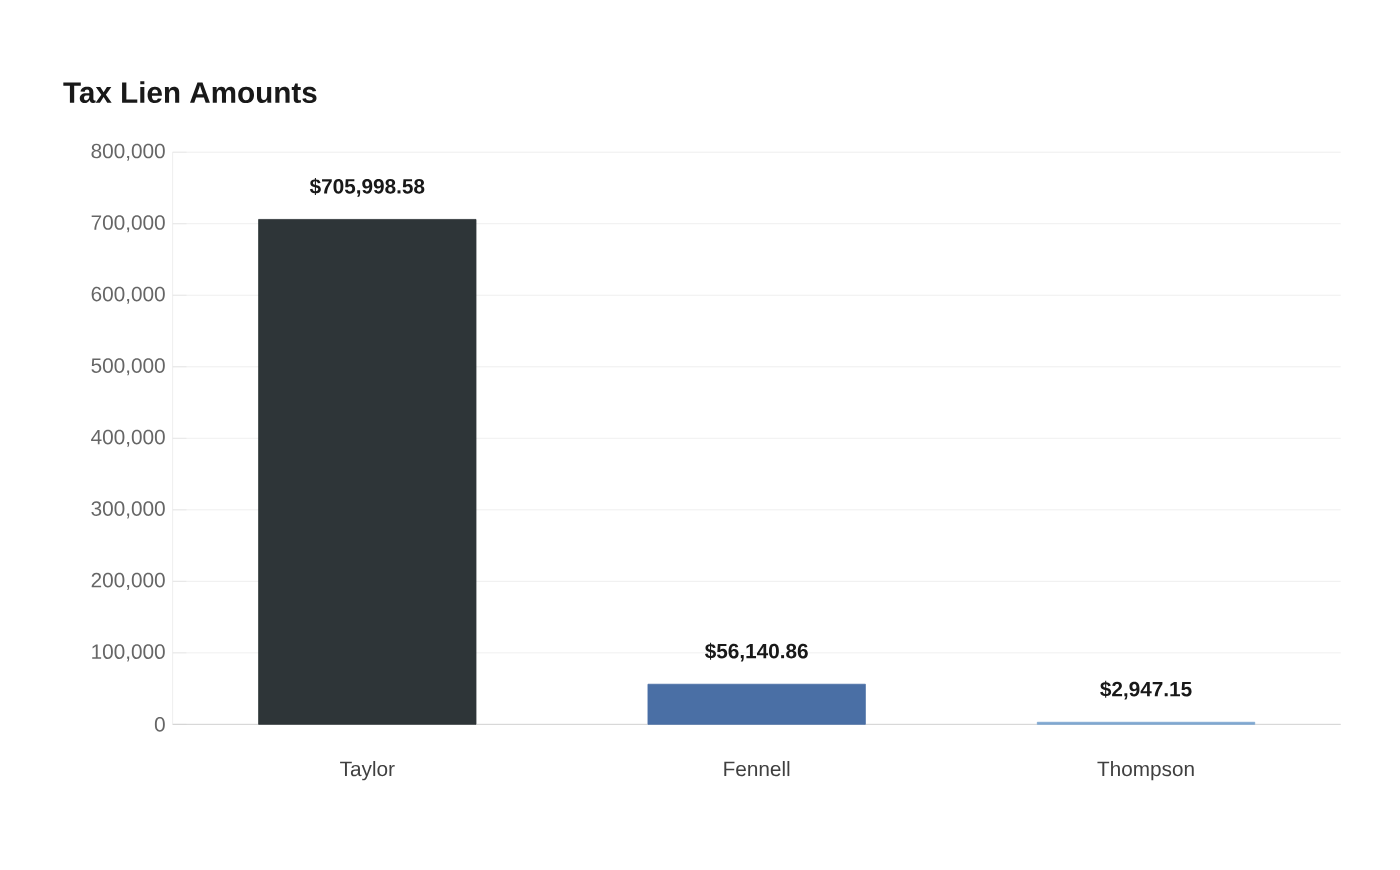 The width and height of the screenshot is (1400, 870). Describe the element at coordinates (367, 187) in the screenshot. I see `data-label: $705,998.58` at that location.